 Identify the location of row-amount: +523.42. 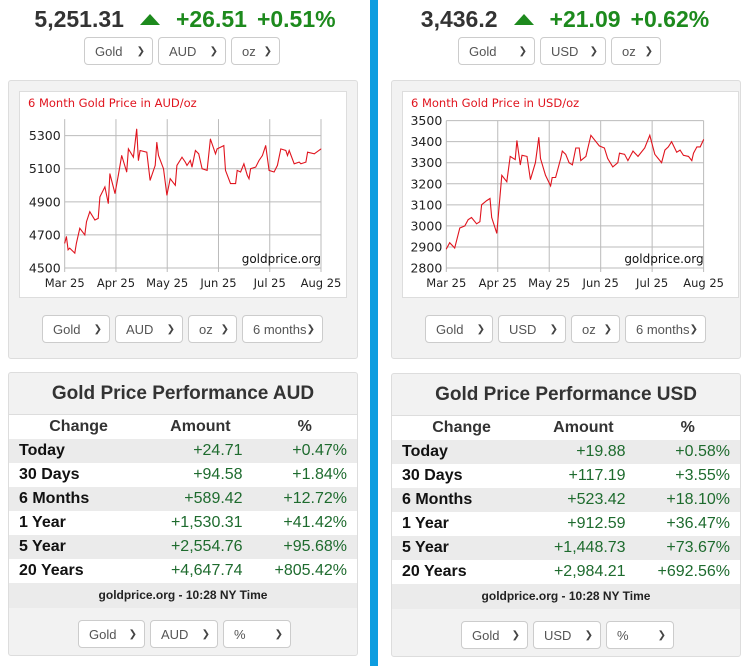
(583, 500).